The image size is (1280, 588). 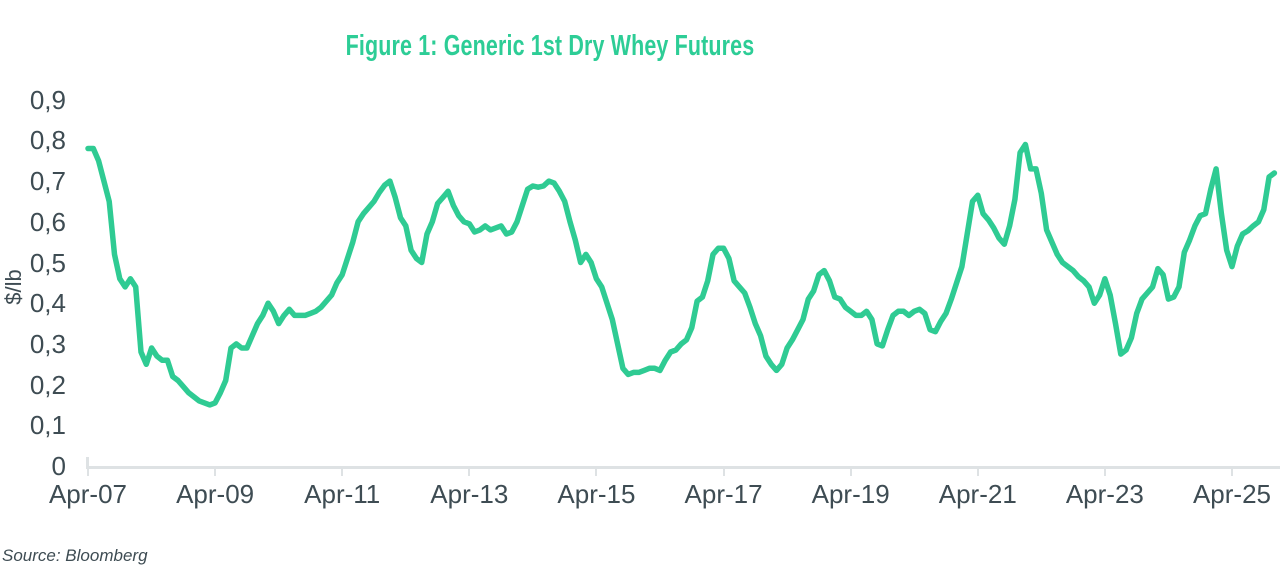 What do you see at coordinates (87, 463) in the screenshot?
I see `x-axis-start-tick` at bounding box center [87, 463].